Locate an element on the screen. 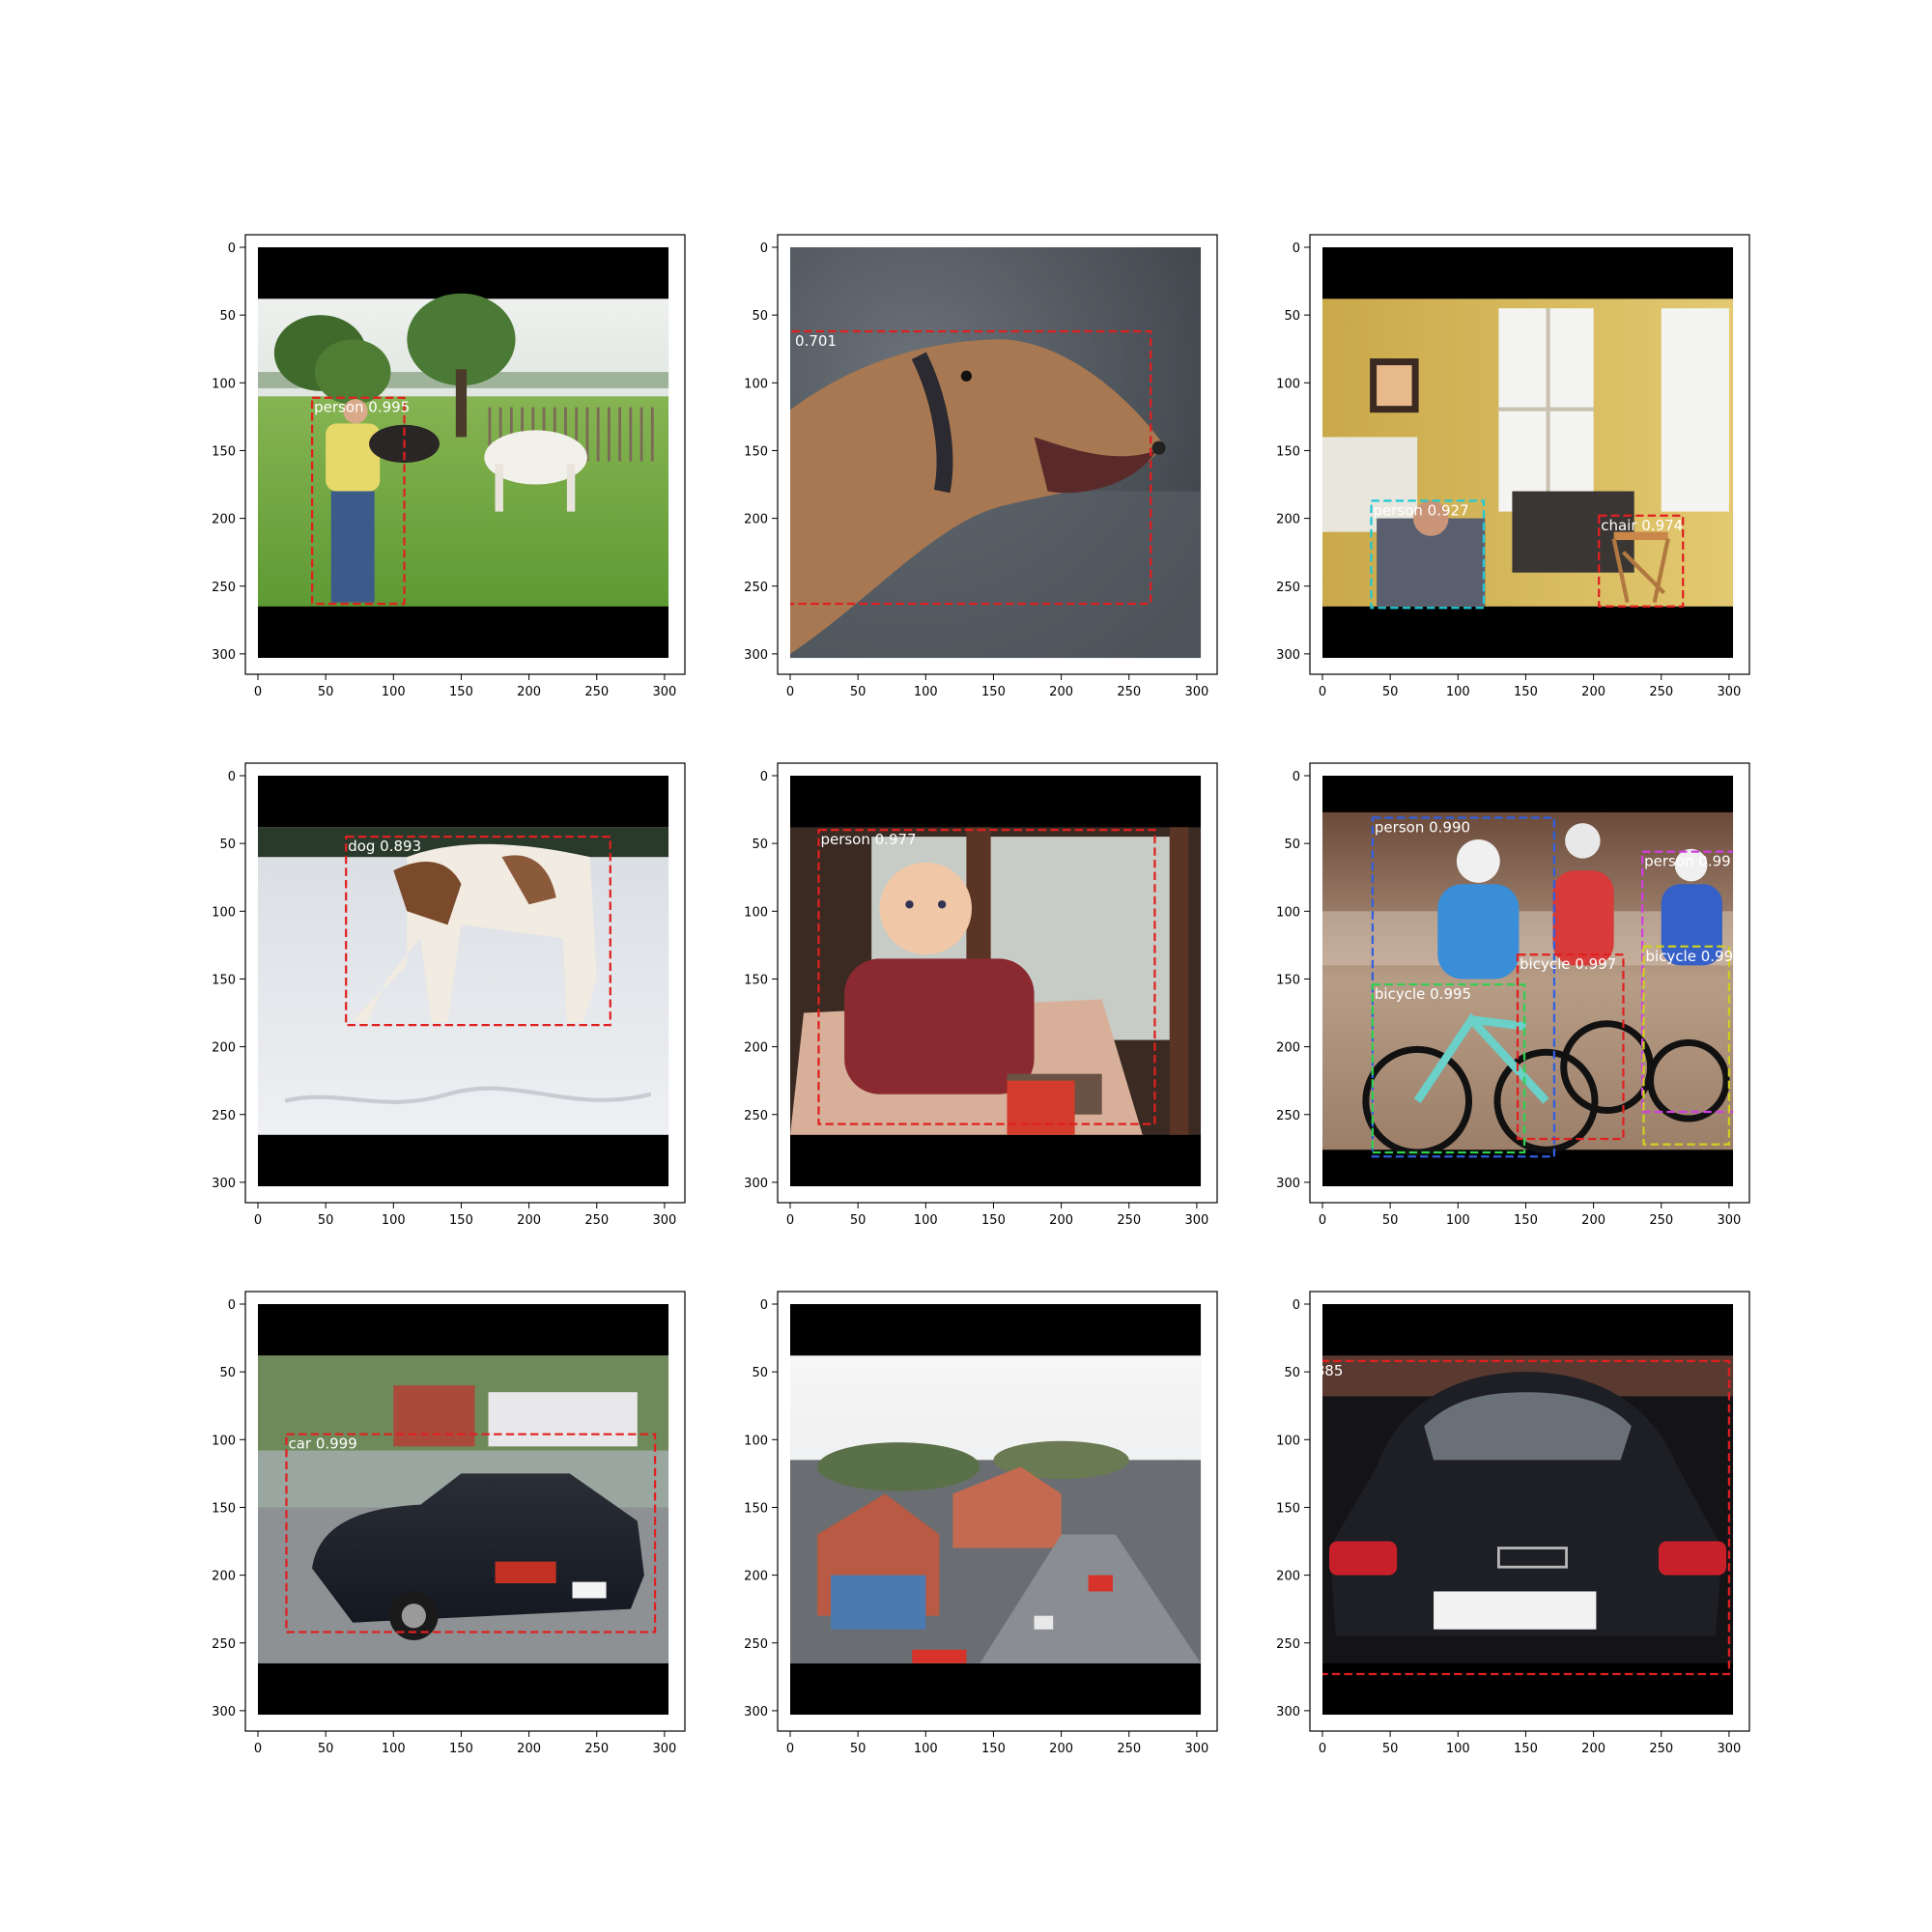  chair-figure is located at coordinates (1640, 536).